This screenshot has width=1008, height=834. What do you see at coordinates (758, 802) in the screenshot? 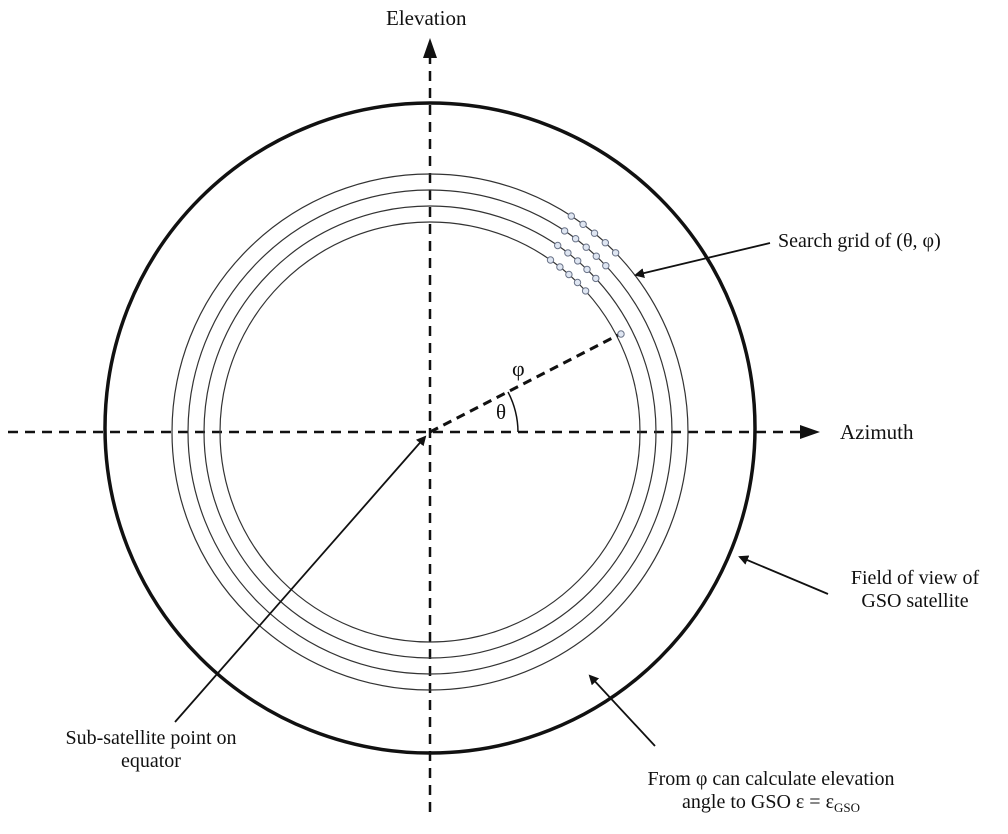
I see `elevation-calc-label-line2-text: angle to GSO ε = ε` at bounding box center [758, 802].